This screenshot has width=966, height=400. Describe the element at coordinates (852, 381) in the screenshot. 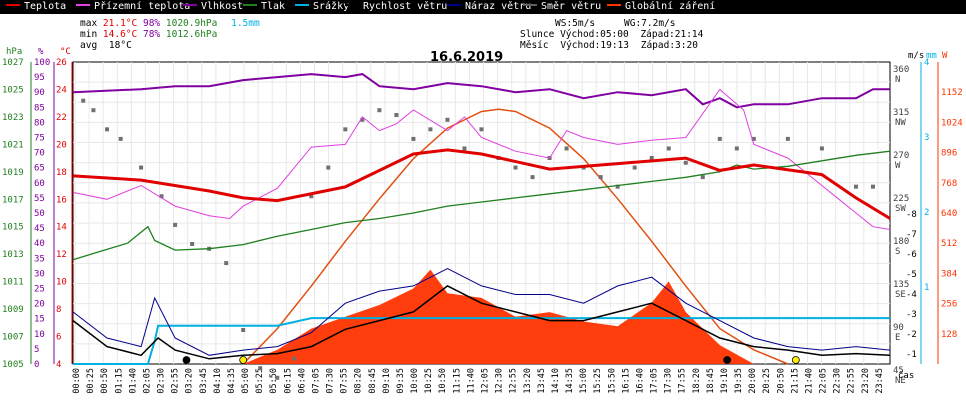

I see `x-tick-label: 22:55` at that location.